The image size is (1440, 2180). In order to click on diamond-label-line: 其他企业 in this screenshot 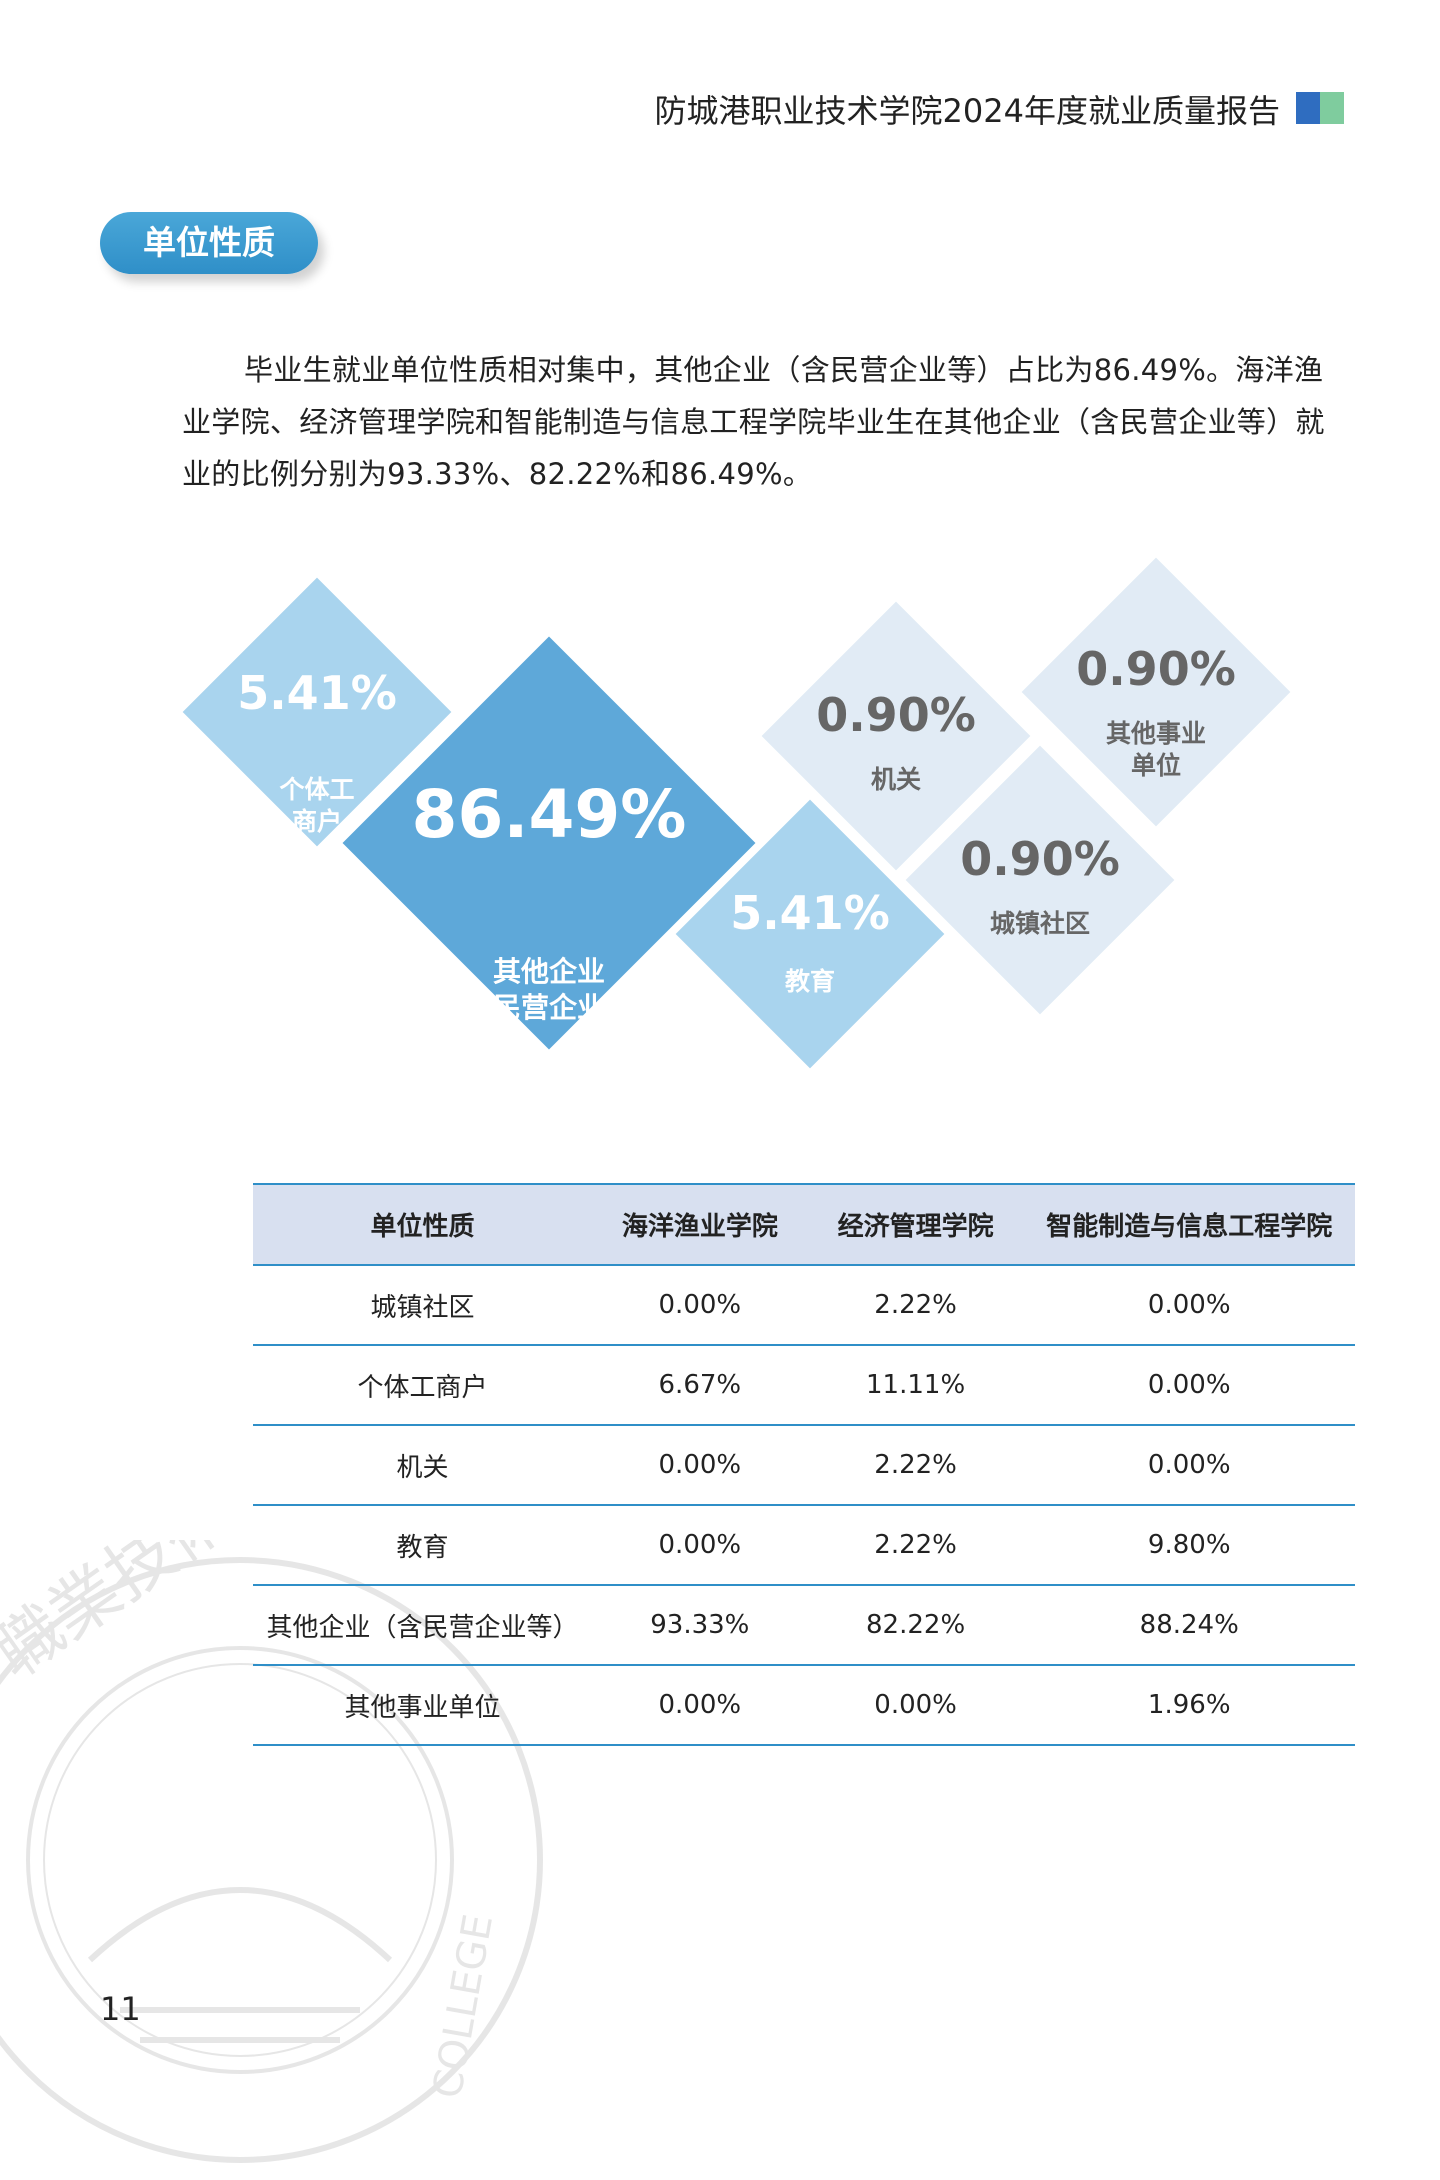, I will do `click(548, 971)`.